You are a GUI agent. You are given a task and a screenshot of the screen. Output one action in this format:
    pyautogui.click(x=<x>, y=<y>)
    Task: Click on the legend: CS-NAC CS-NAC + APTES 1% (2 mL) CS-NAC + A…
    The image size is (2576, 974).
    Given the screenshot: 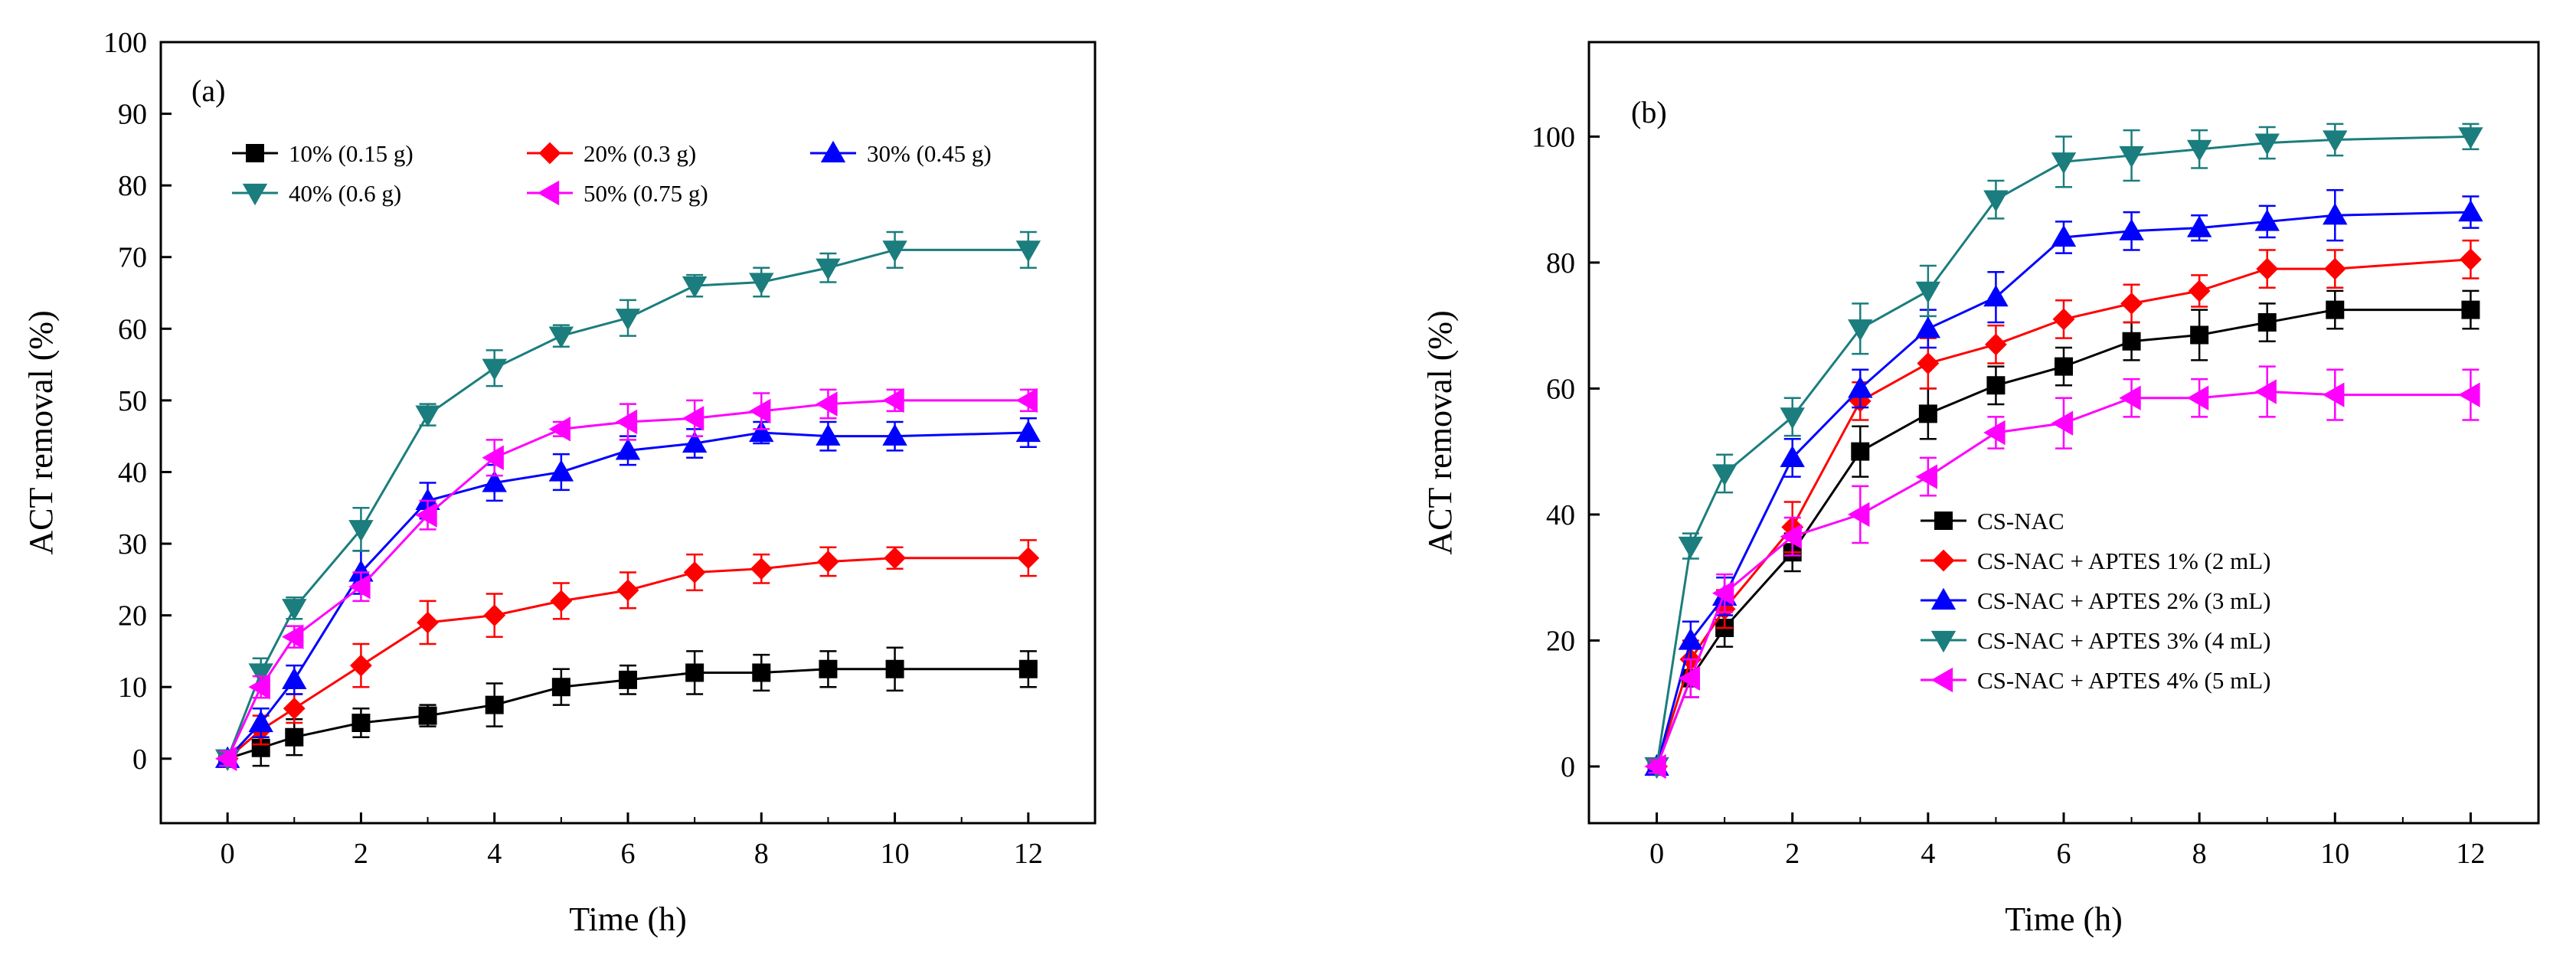 What is the action you would take?
    pyautogui.click(x=2095, y=601)
    